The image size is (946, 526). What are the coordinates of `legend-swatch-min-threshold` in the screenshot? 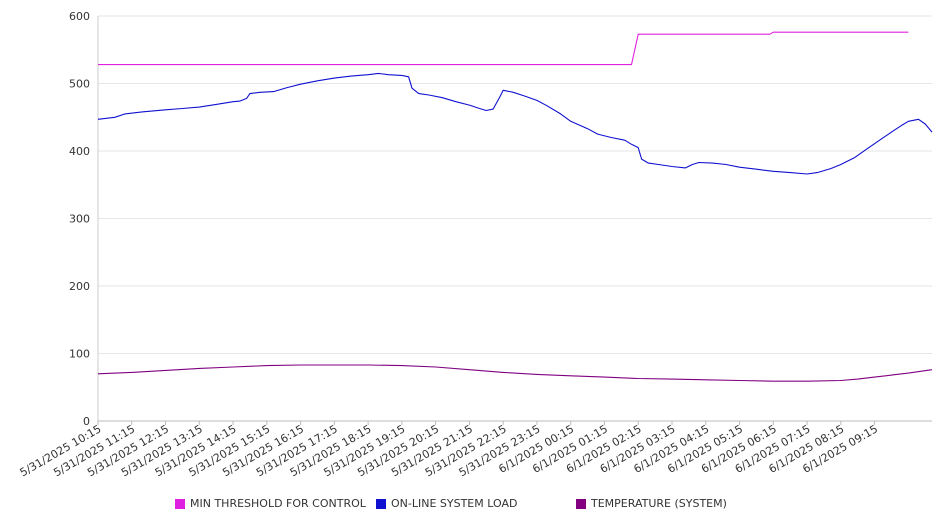 It's located at (180, 503).